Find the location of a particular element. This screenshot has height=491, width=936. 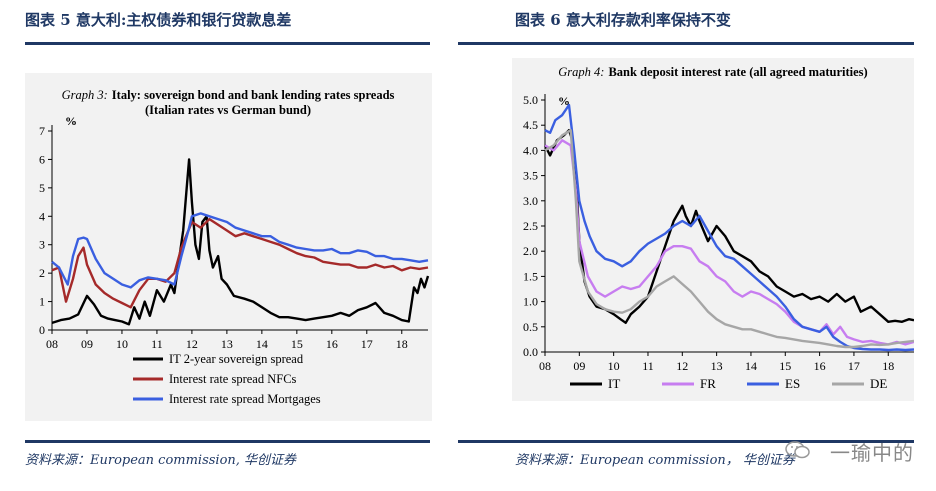

legend-label: ES is located at coordinates (792, 383).